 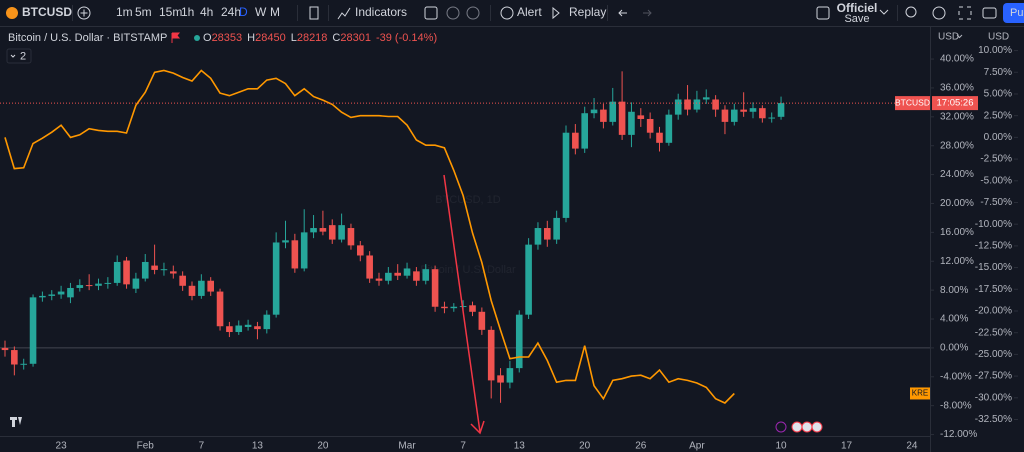 What do you see at coordinates (912, 446) in the screenshot?
I see `x-tick-label: 24` at bounding box center [912, 446].